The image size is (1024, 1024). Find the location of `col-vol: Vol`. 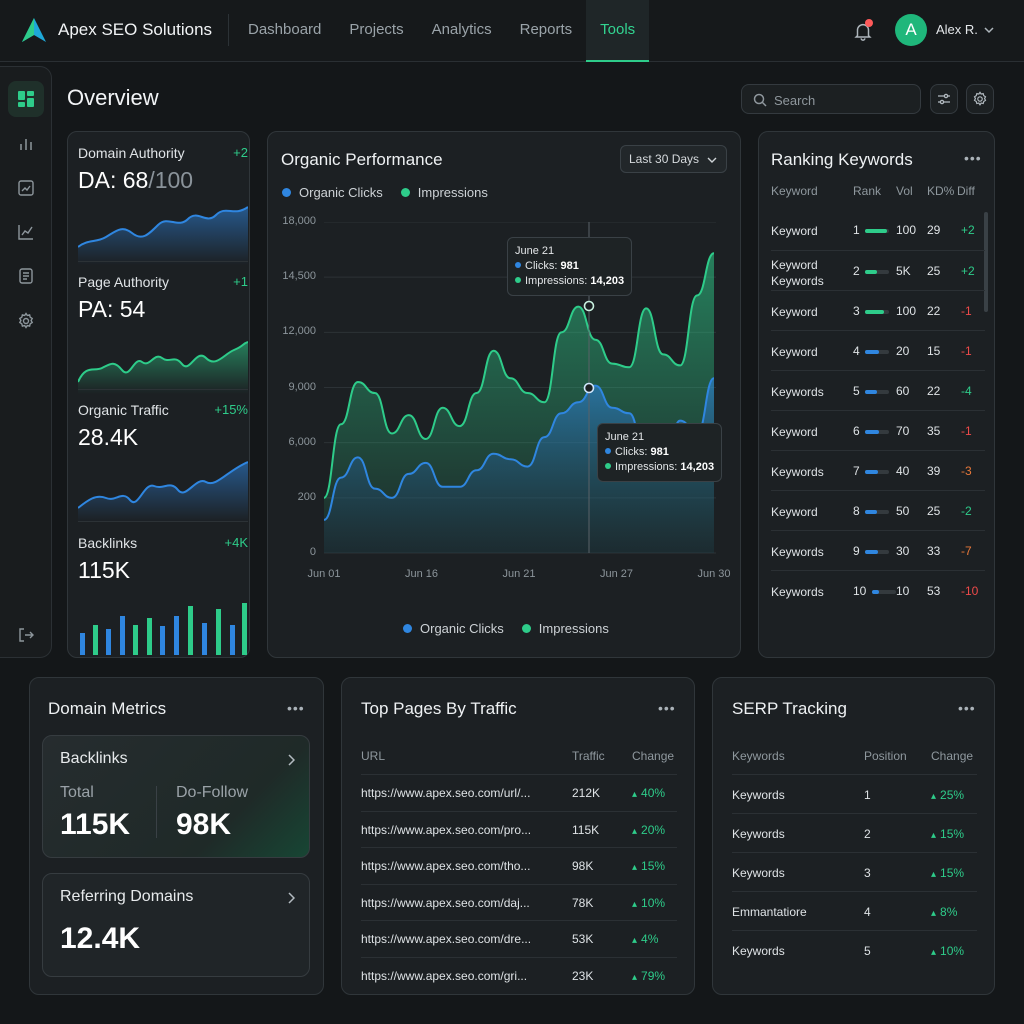

col-vol: Vol is located at coordinates (904, 191).